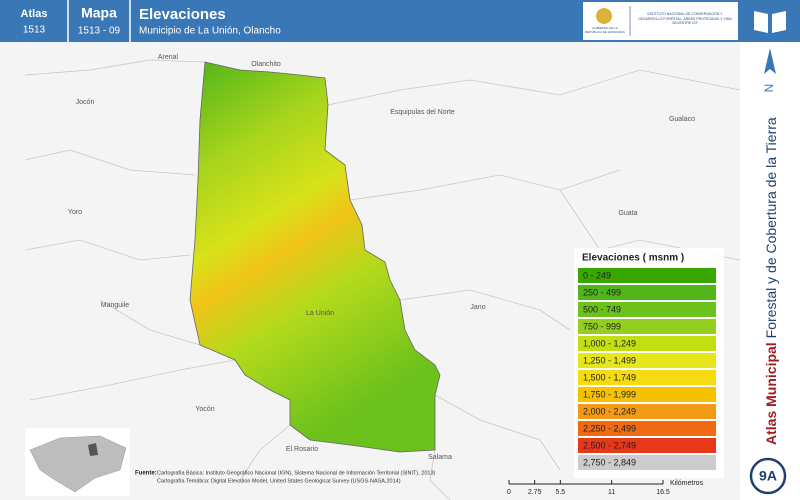  Describe the element at coordinates (75, 212) in the screenshot. I see `place-label: Yoro` at that location.